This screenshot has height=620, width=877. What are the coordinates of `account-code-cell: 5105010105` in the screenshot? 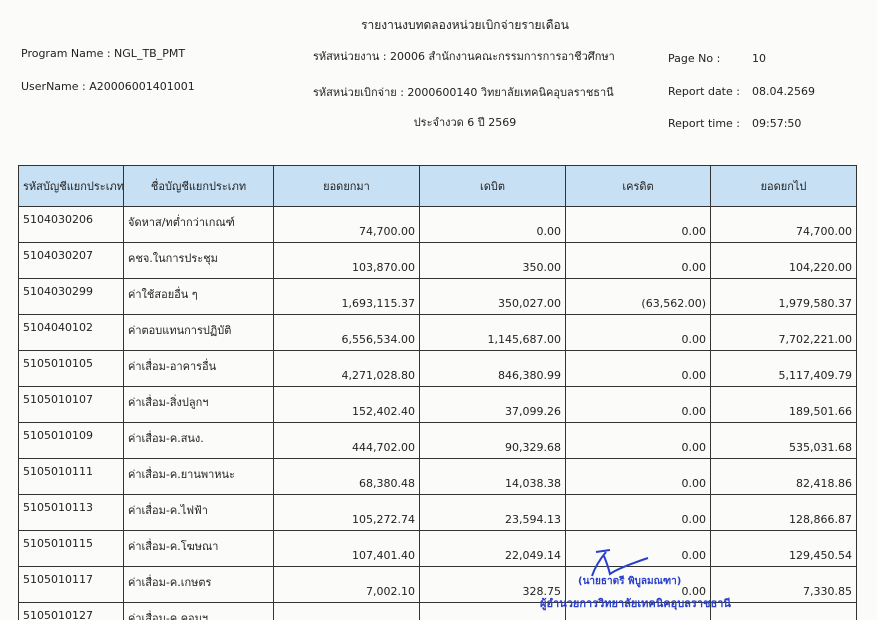 It's located at (71, 368).